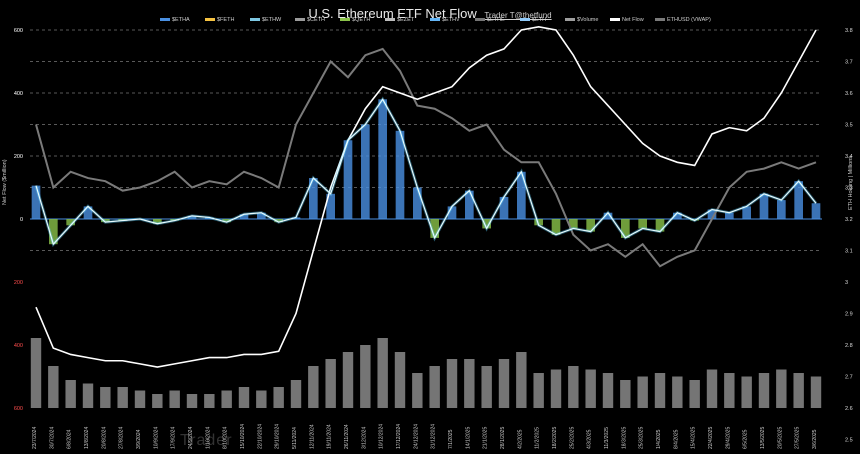 This screenshot has width=860, height=454. I want to click on left-tick-label: 400, so click(18, 94).